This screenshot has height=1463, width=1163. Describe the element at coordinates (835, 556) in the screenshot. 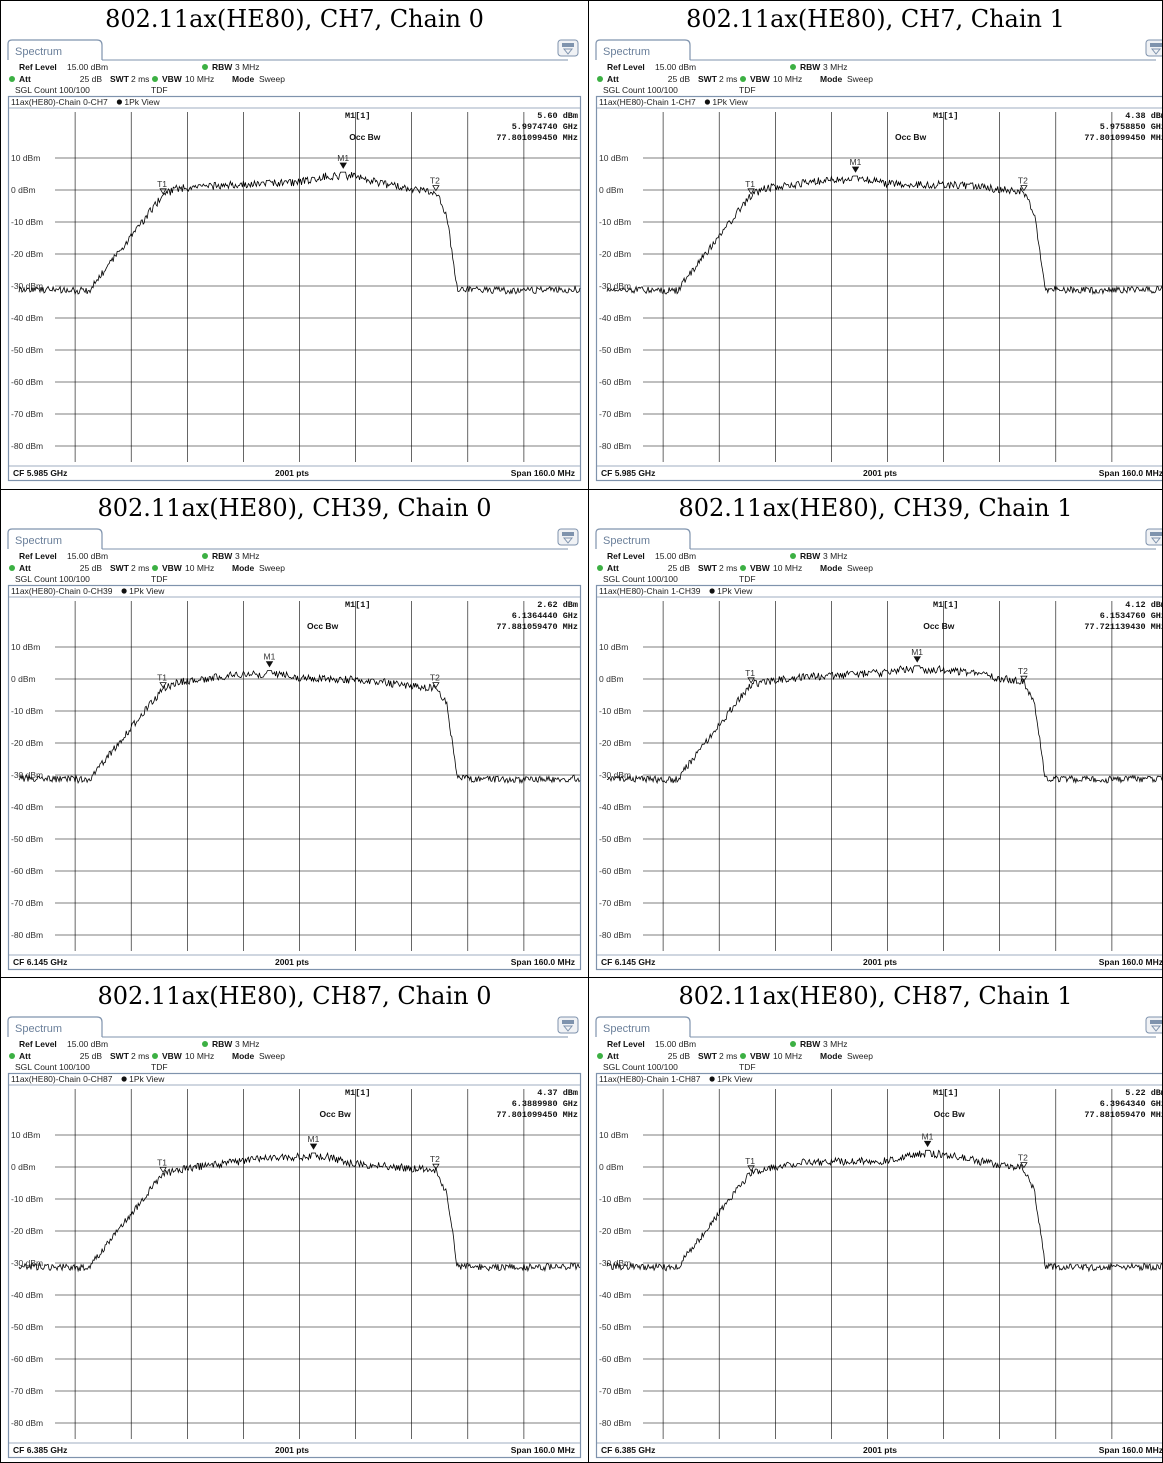

I see `rbw-value: 3 MHz` at that location.